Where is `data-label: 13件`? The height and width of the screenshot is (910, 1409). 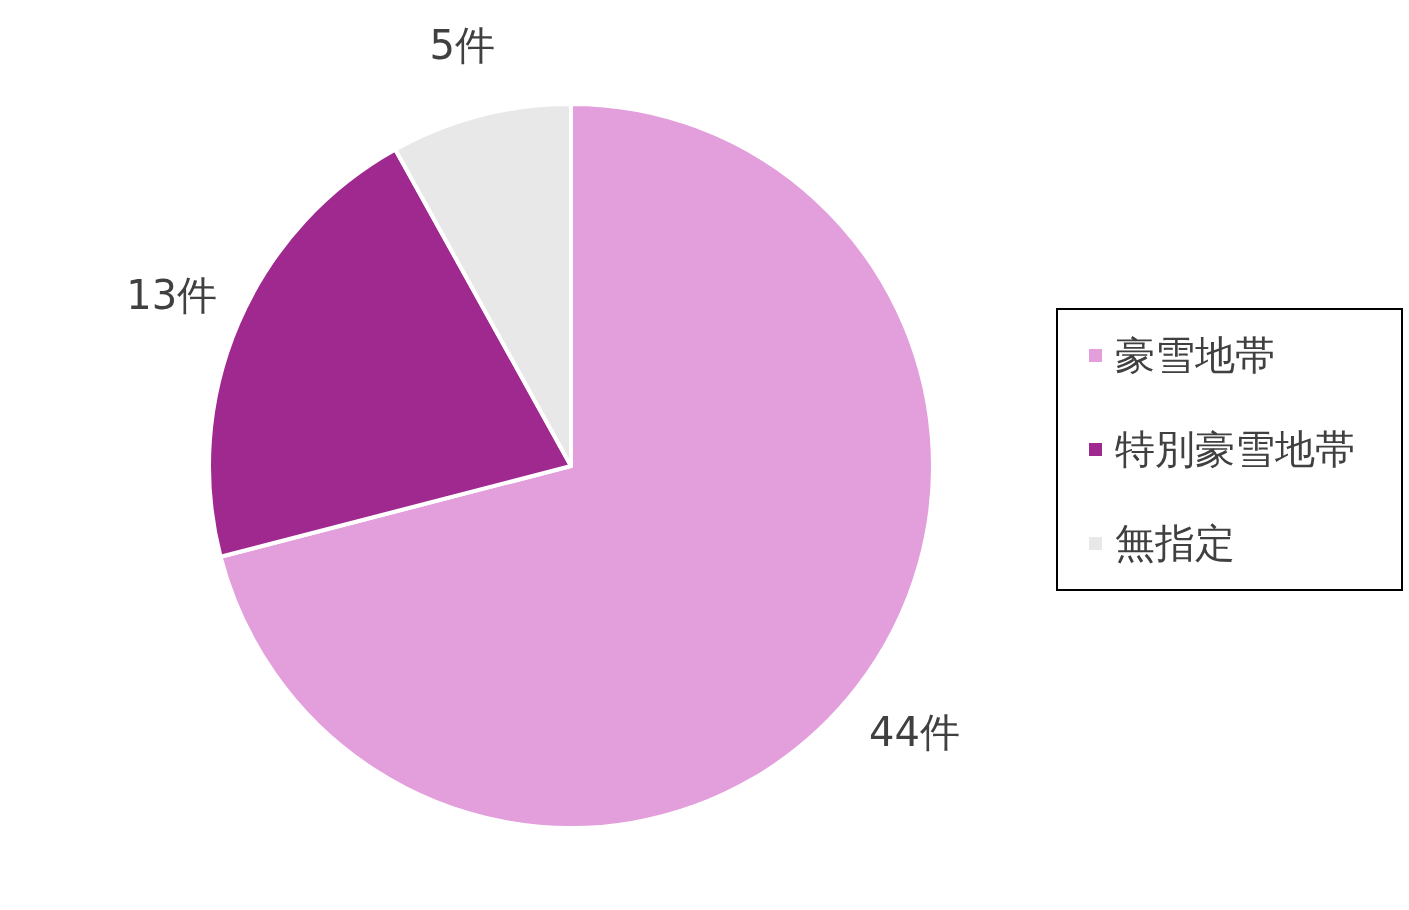 data-label: 13件 is located at coordinates (172, 294).